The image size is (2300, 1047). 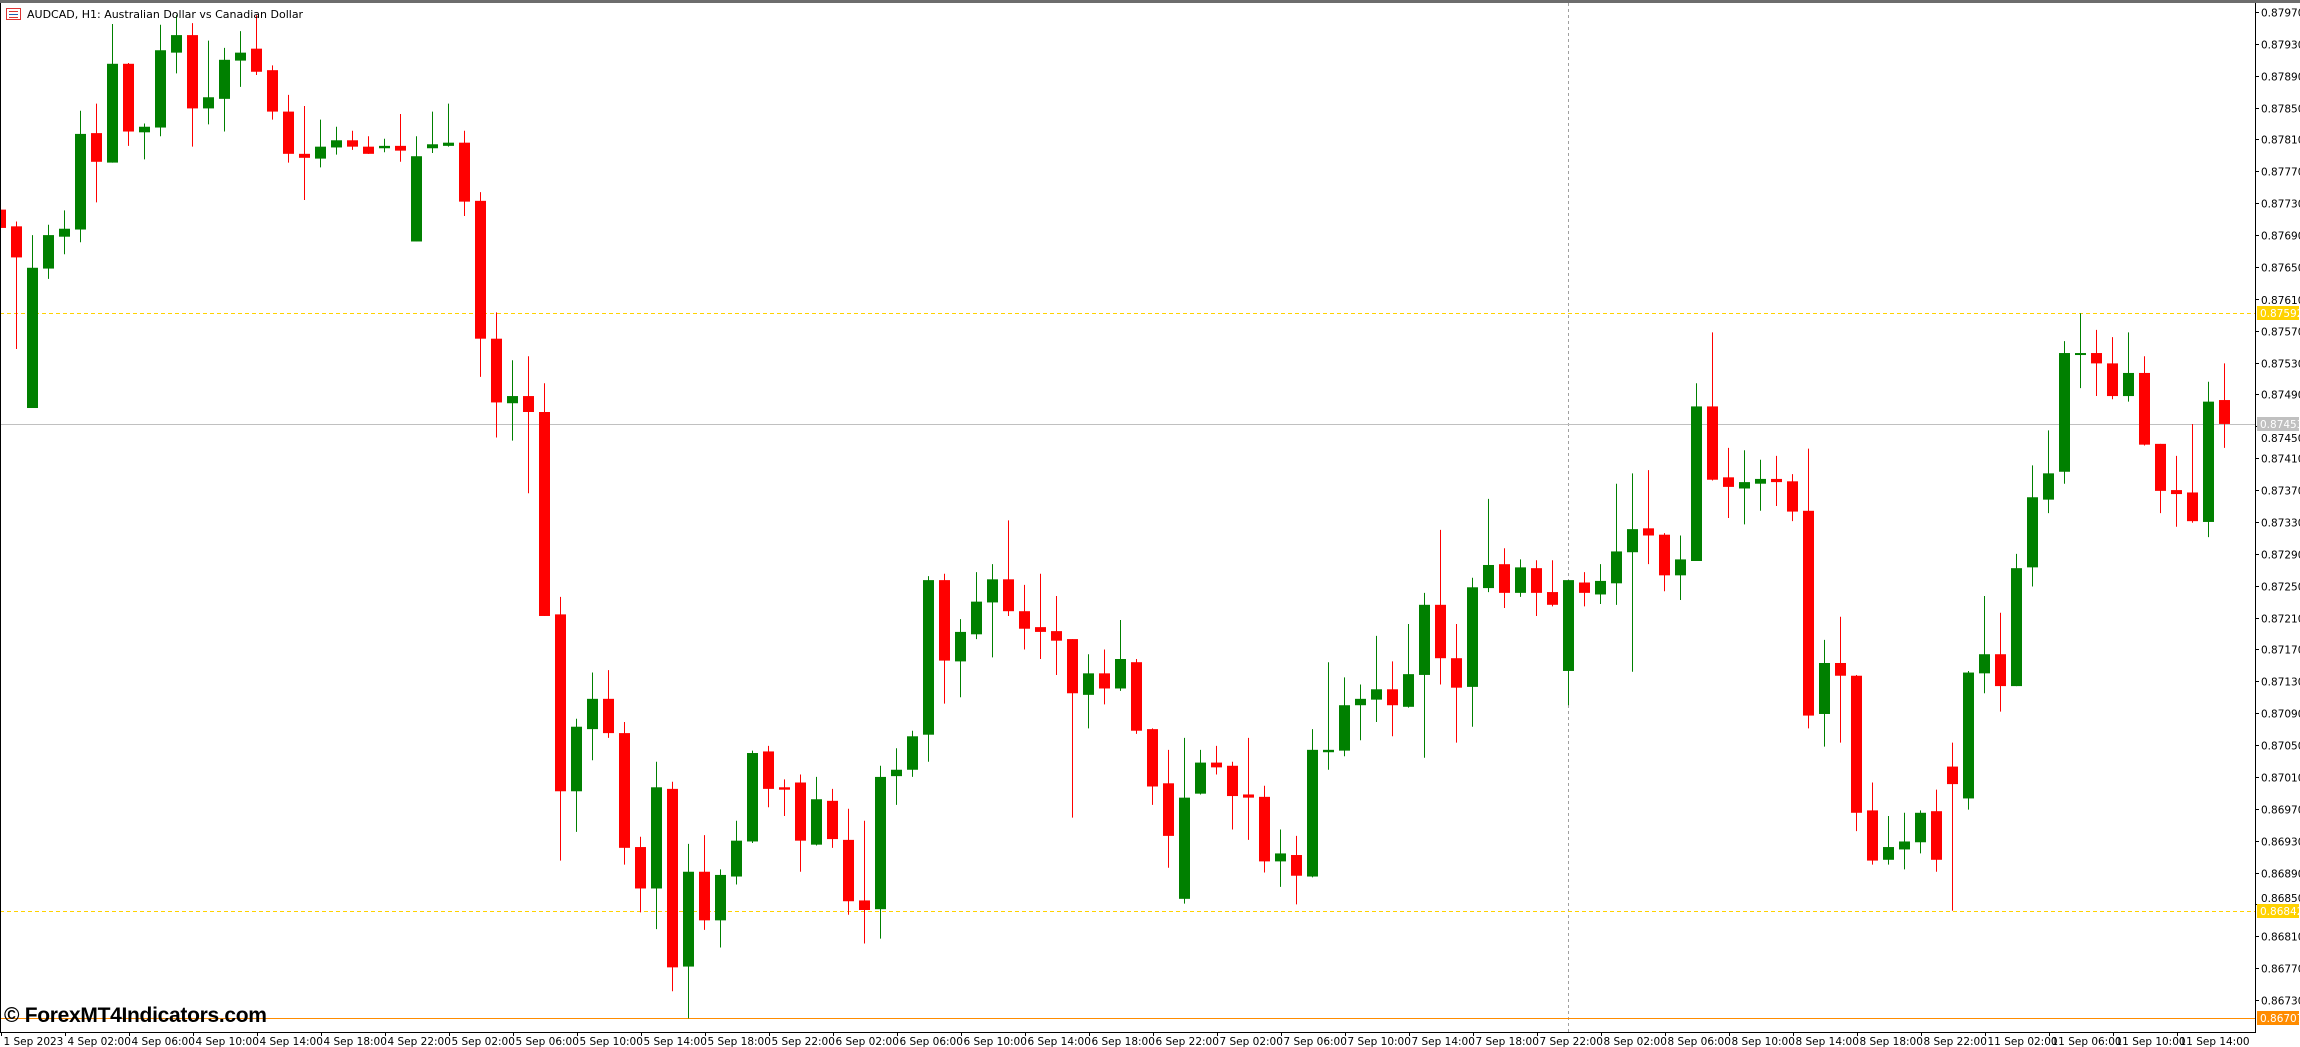 I want to click on time-tick-label: 7 Sep 14:00, so click(x=1443, y=1041).